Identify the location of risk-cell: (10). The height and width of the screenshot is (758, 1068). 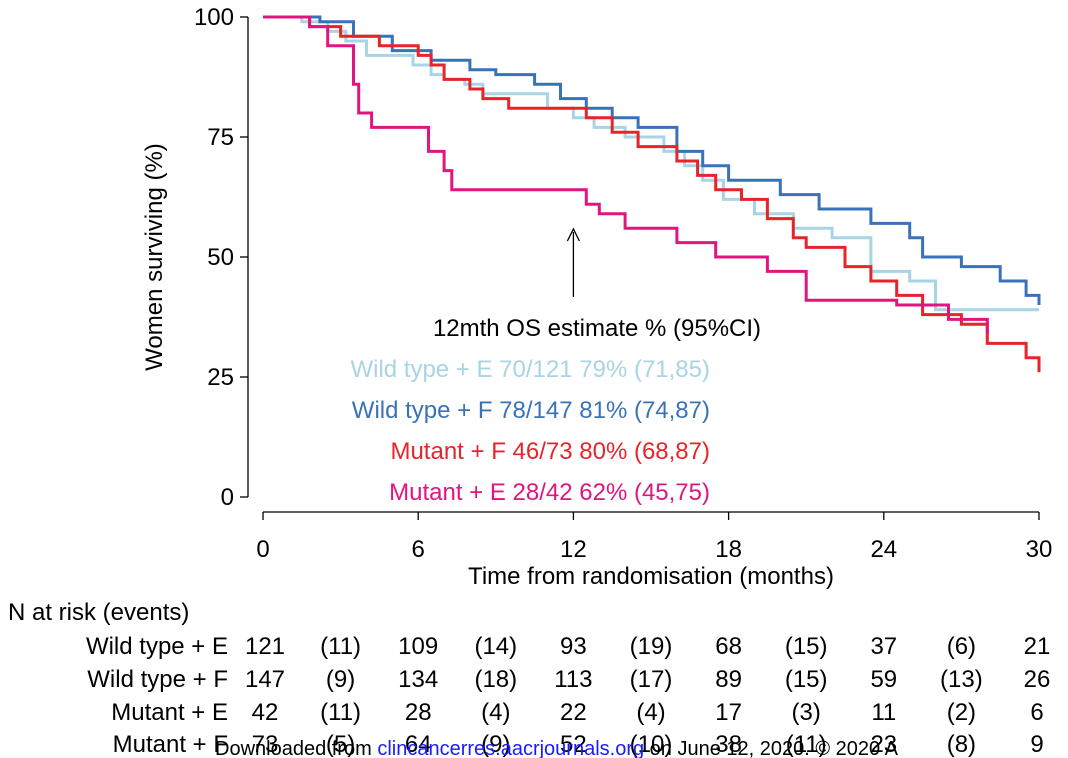
(651, 744).